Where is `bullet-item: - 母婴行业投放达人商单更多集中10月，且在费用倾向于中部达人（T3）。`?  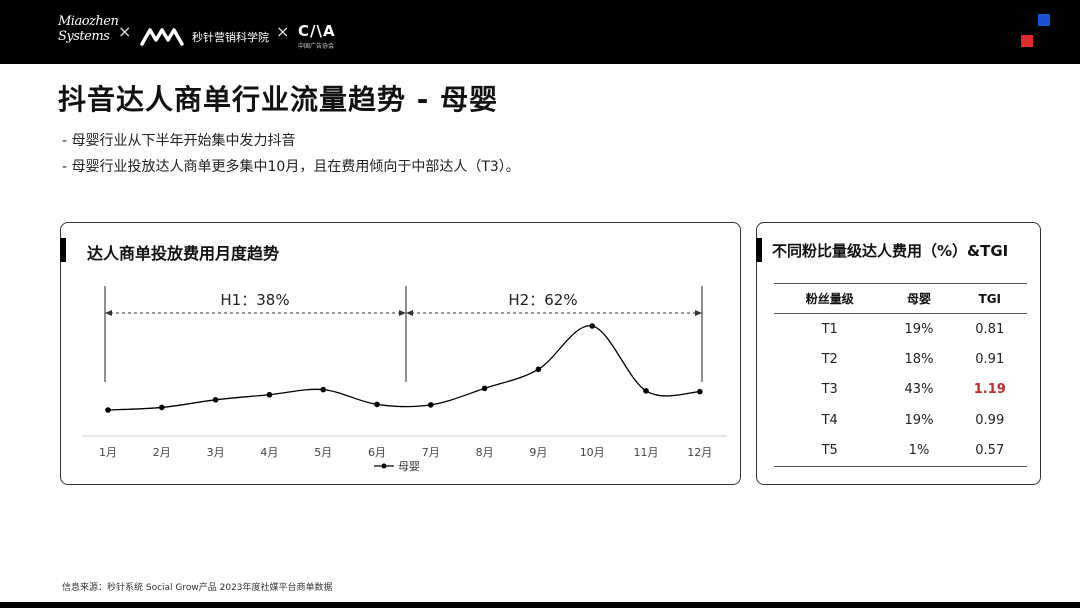
bullet-item: - 母婴行业投放达人商单更多集中10月，且在费用倾向于中部达人（T3）。 is located at coordinates (291, 167).